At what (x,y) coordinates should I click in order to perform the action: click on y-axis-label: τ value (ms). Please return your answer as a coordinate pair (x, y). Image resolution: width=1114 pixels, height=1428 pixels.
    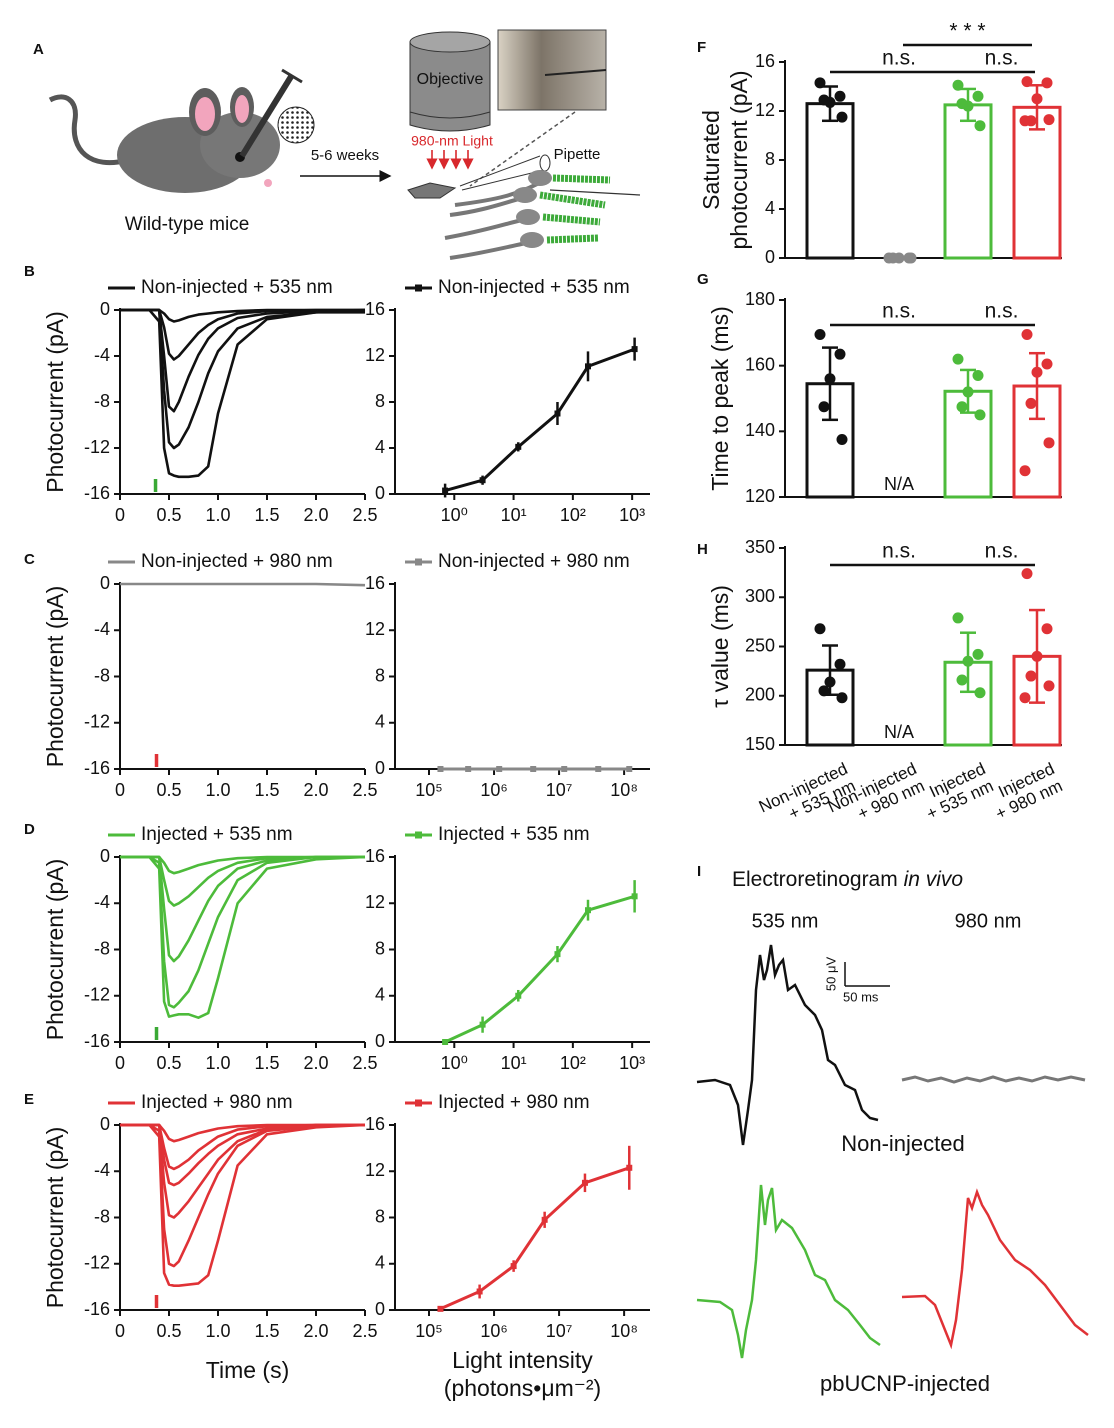
    Looking at the image, I should click on (720, 646).